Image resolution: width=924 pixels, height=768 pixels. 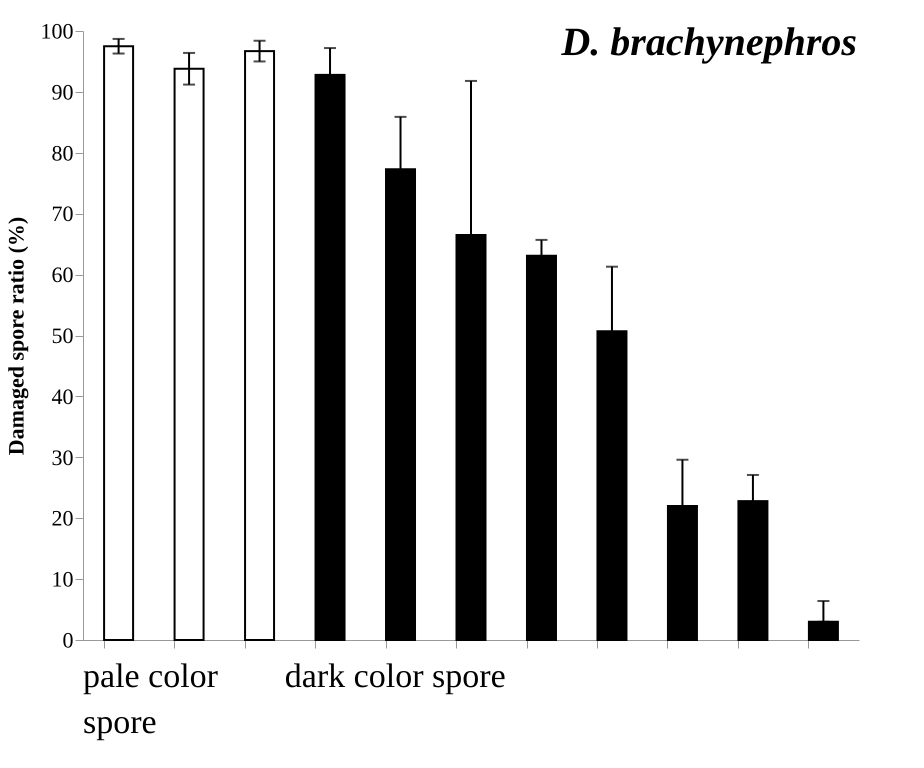 What do you see at coordinates (63, 457) in the screenshot?
I see `y-tick-label: 30` at bounding box center [63, 457].